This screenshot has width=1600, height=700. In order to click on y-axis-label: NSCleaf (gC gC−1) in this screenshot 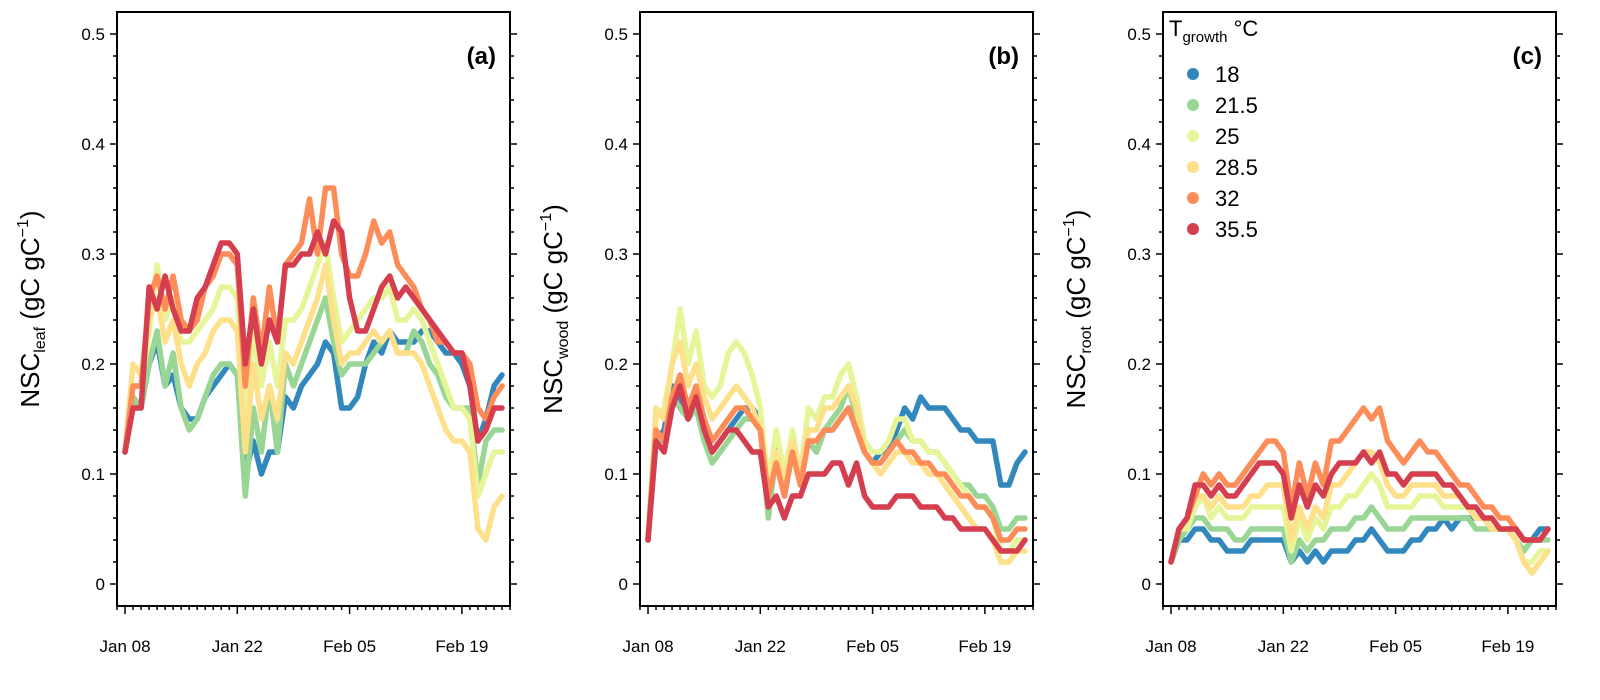, I will do `click(32, 308)`.